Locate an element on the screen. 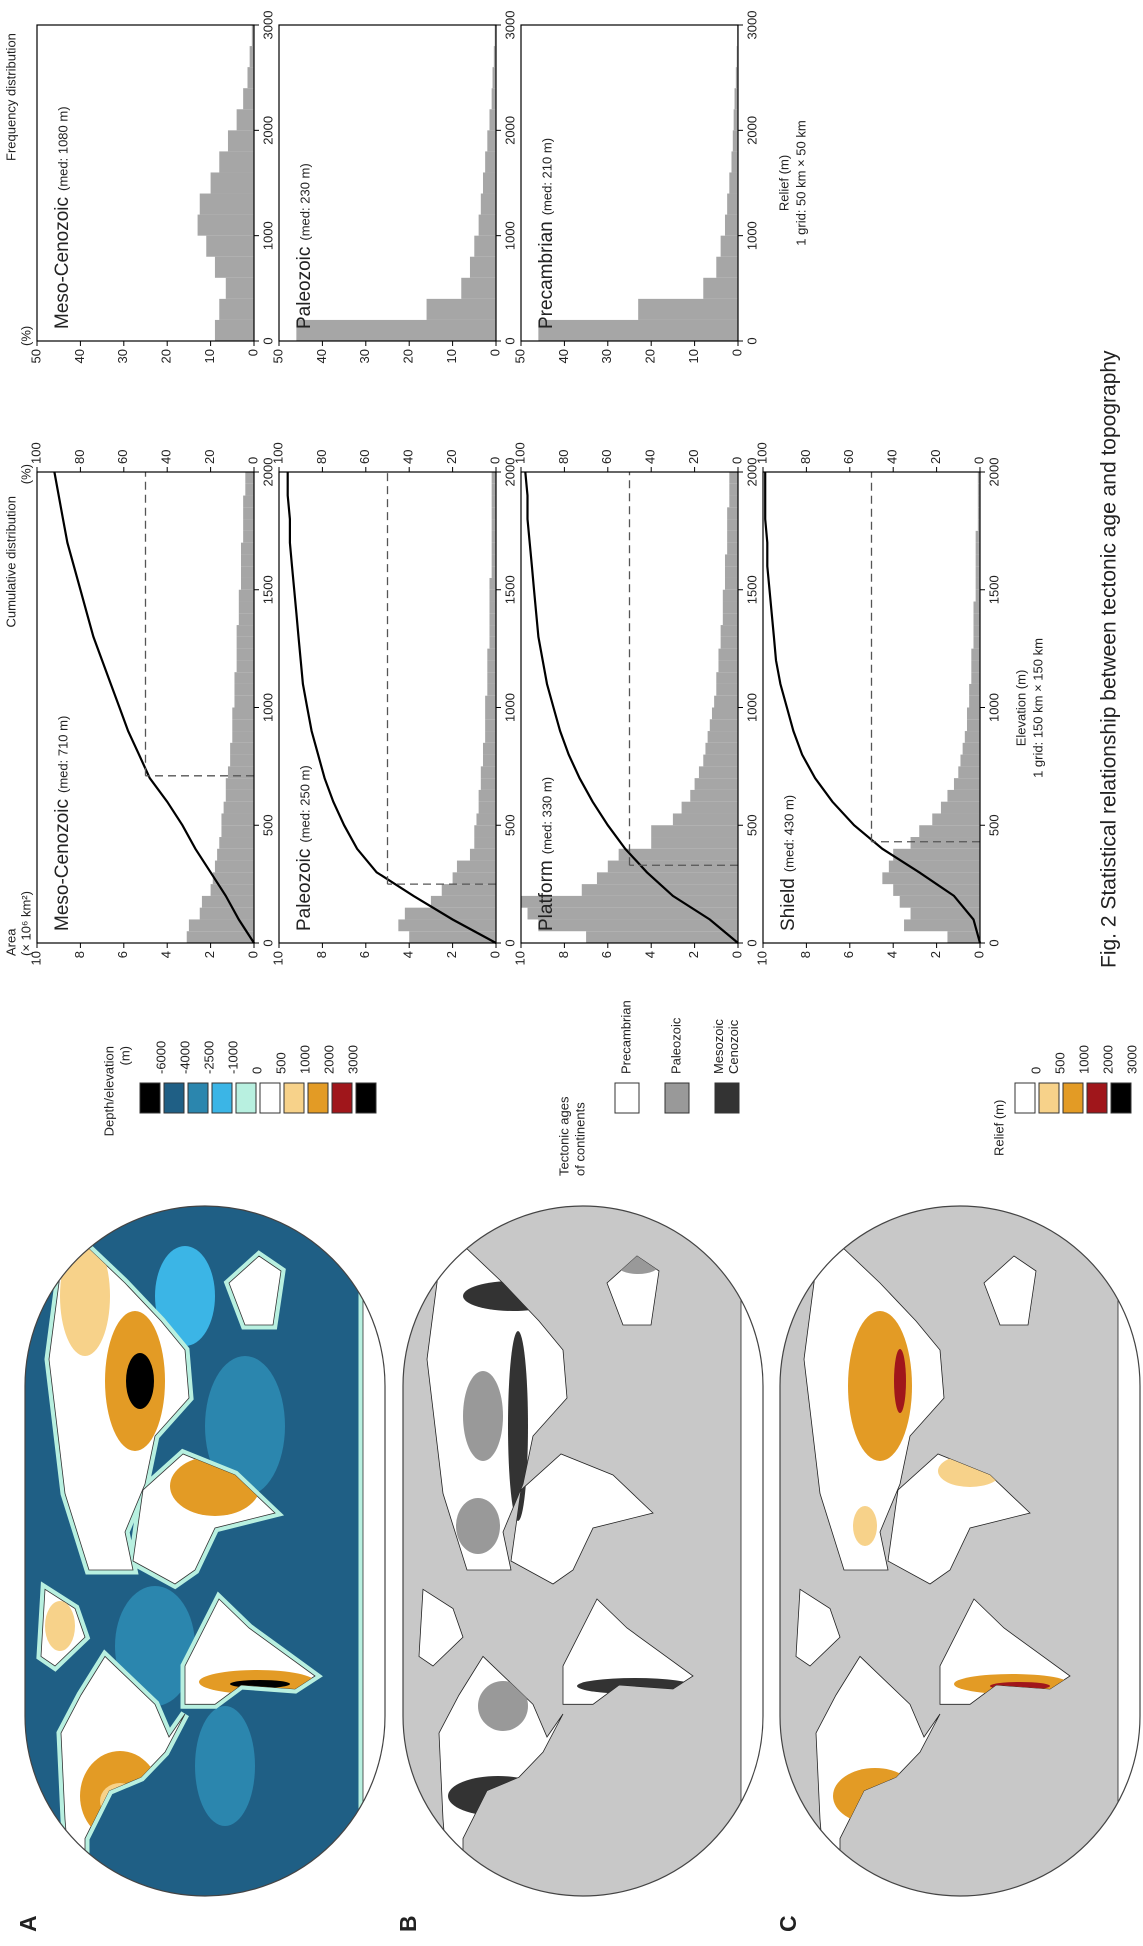 Image resolution: width=1143 pixels, height=1946 pixels. y-axis-label: Frequency distribution is located at coordinates (10, 97).